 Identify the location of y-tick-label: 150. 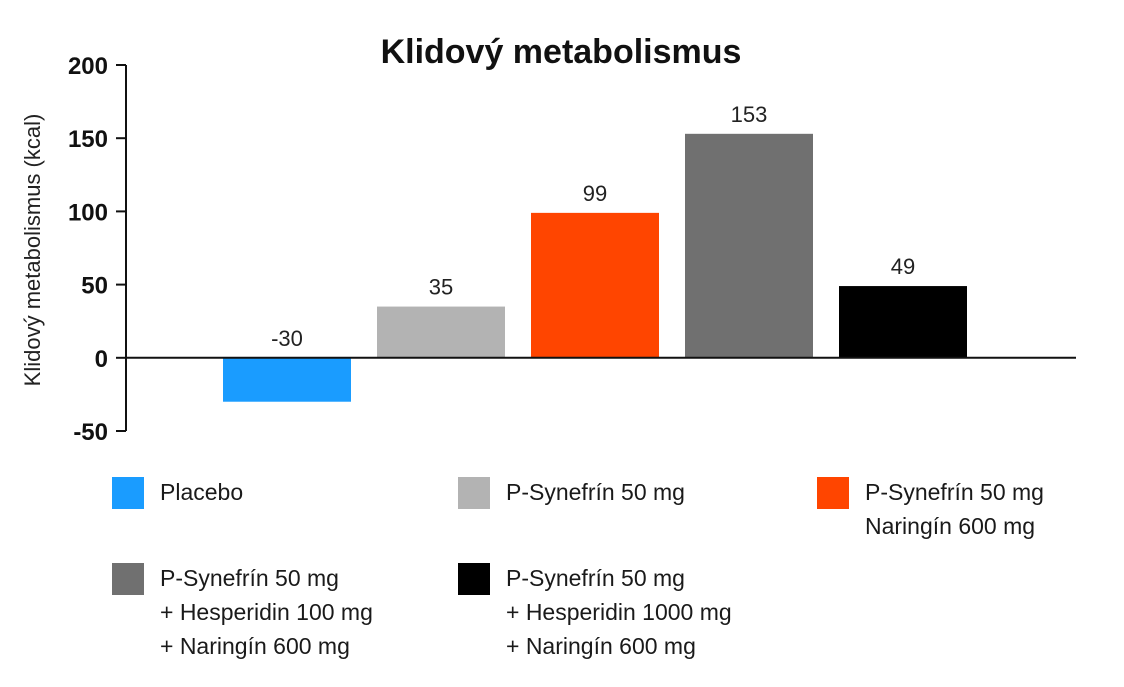
(88, 139).